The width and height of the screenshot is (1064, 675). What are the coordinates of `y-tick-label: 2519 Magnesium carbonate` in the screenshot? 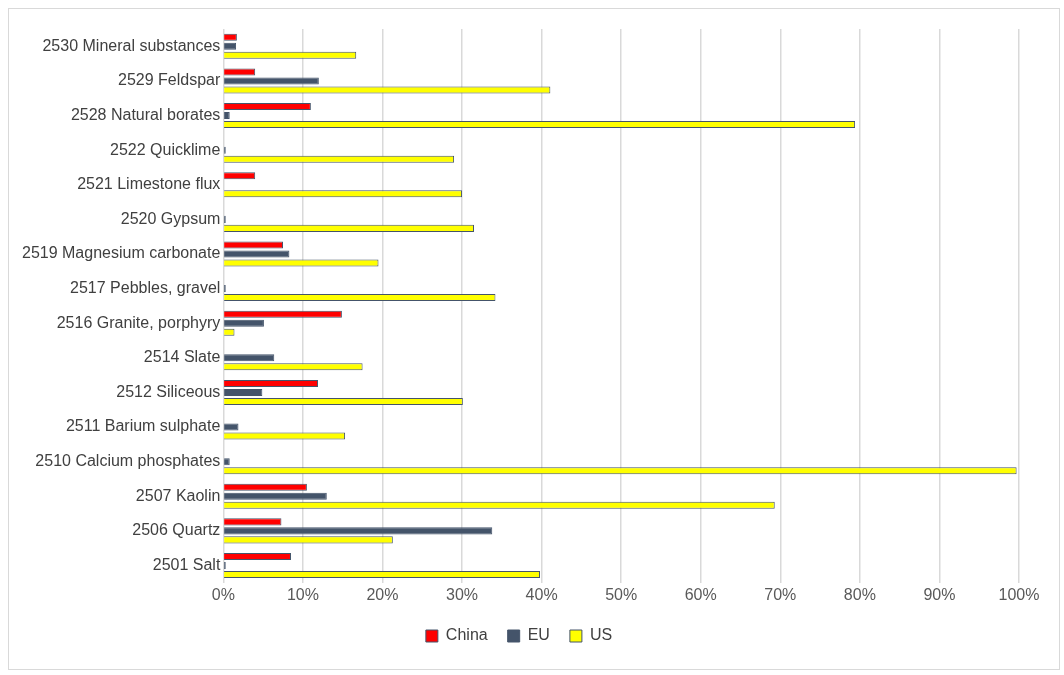 It's located at (121, 253).